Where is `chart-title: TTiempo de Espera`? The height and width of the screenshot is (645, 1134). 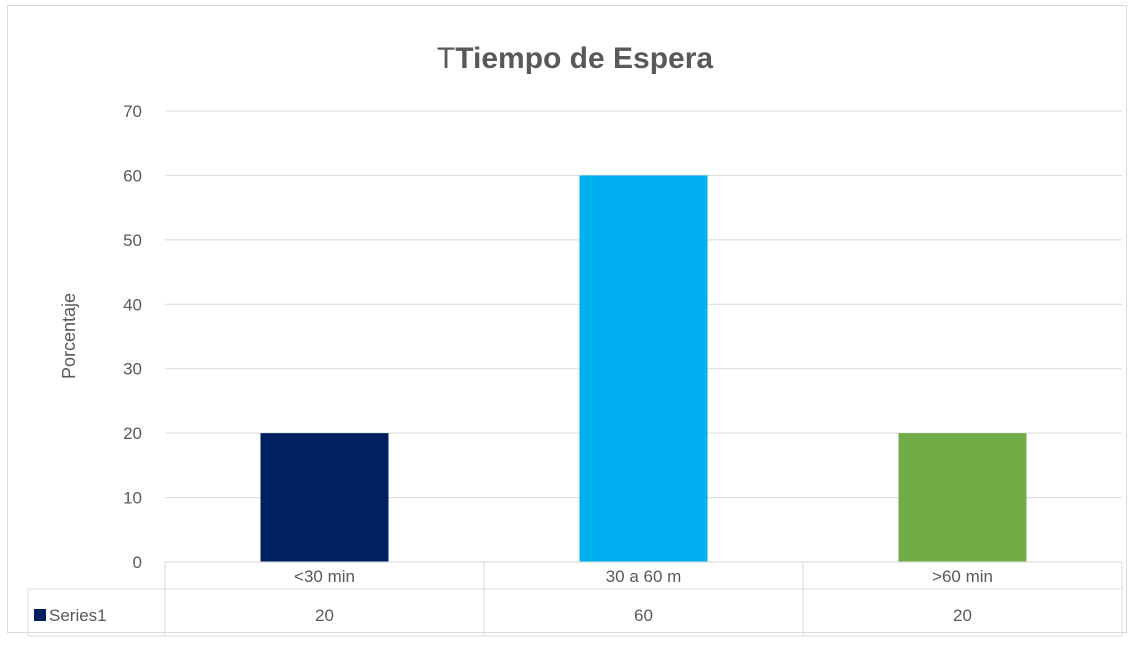
chart-title: TTiempo de Espera is located at coordinates (575, 58).